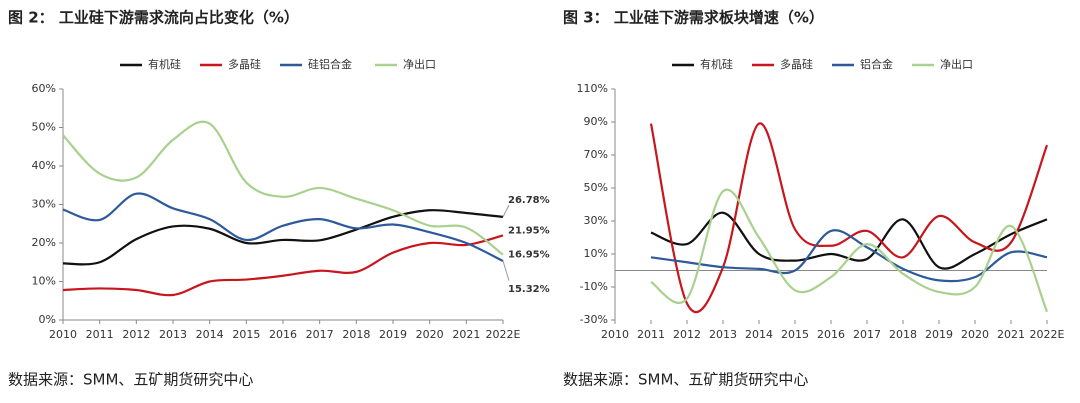  Describe the element at coordinates (529, 200) in the screenshot. I see `data-label: 26.78%` at that location.